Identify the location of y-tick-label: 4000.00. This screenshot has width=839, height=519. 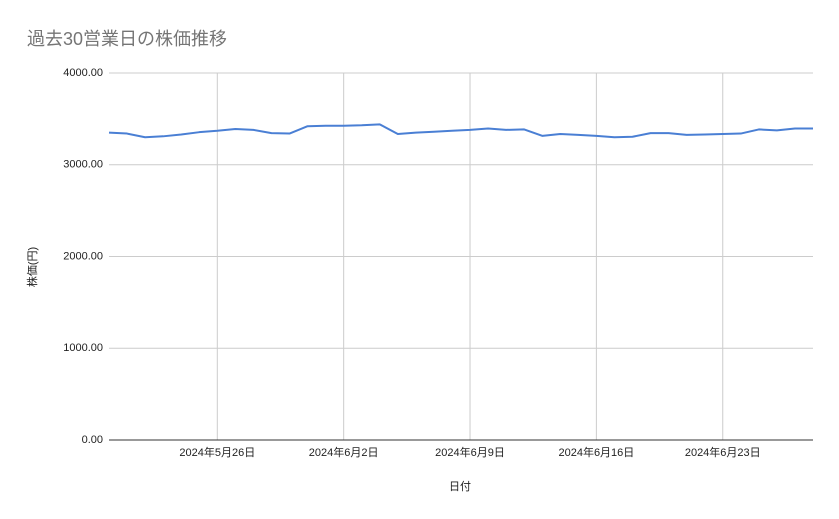
(83, 73).